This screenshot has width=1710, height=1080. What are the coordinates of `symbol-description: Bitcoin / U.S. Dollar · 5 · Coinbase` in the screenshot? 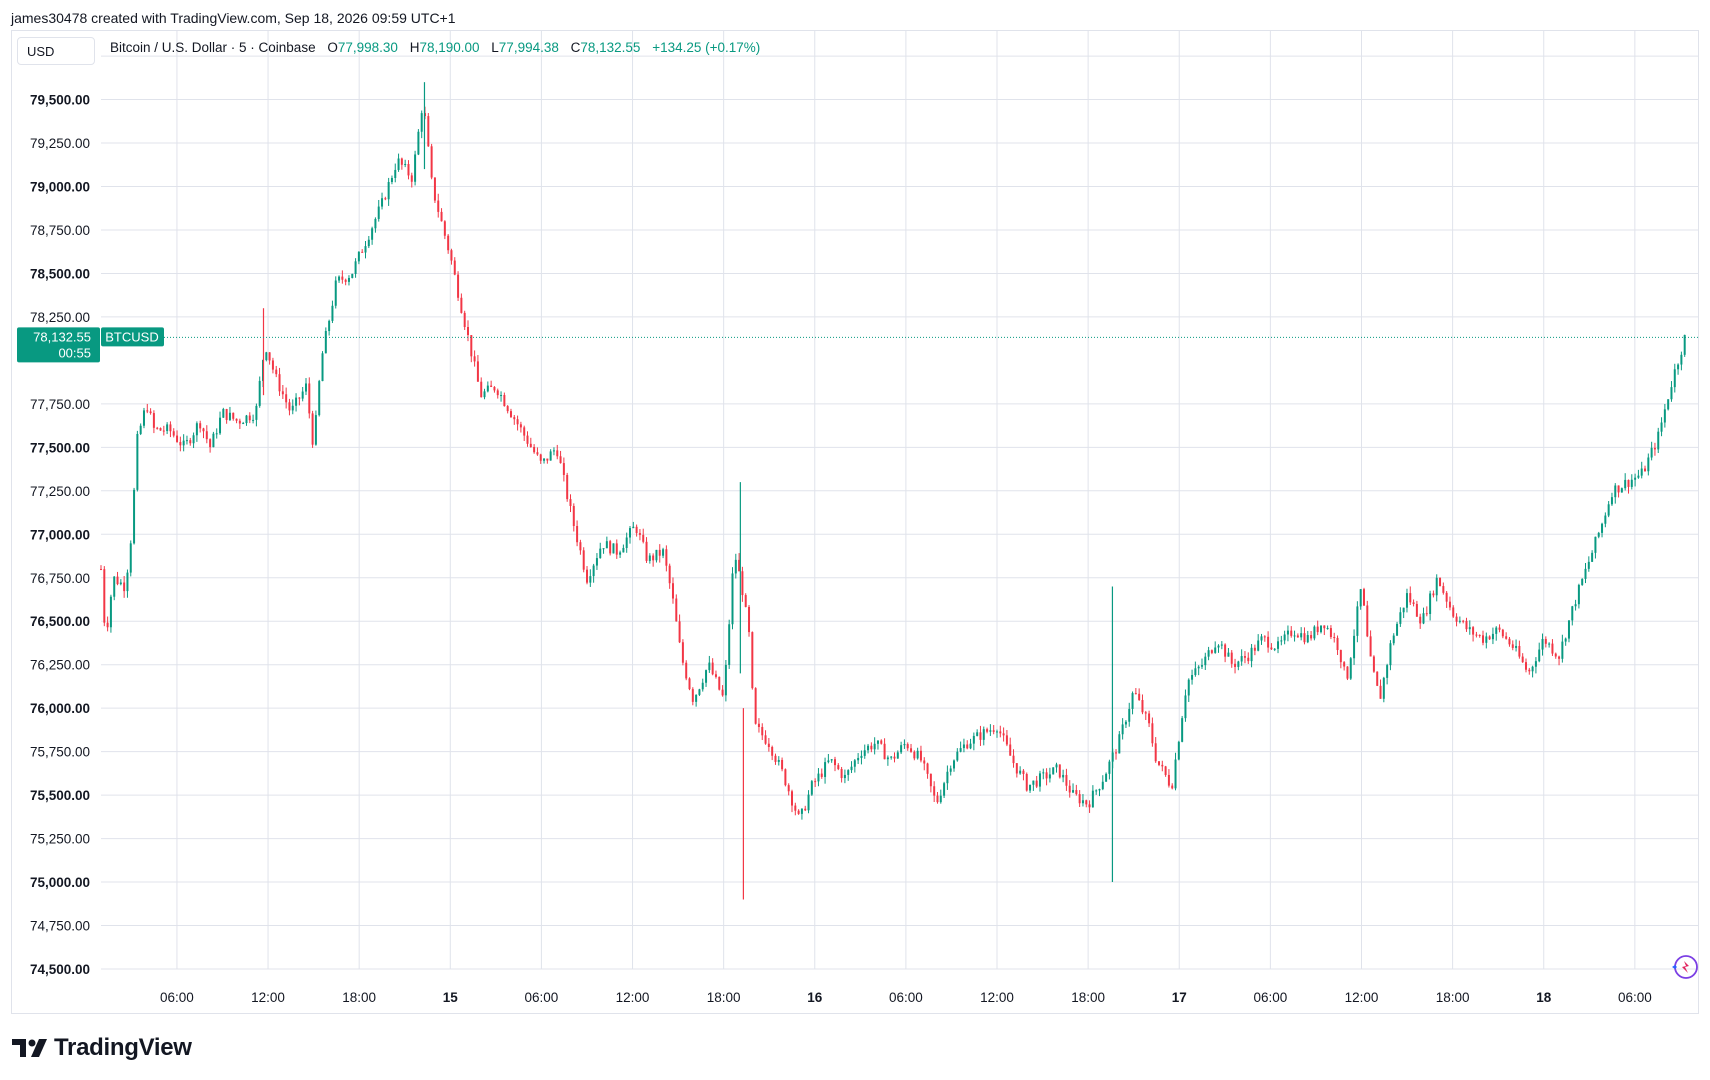 It's located at (213, 47).